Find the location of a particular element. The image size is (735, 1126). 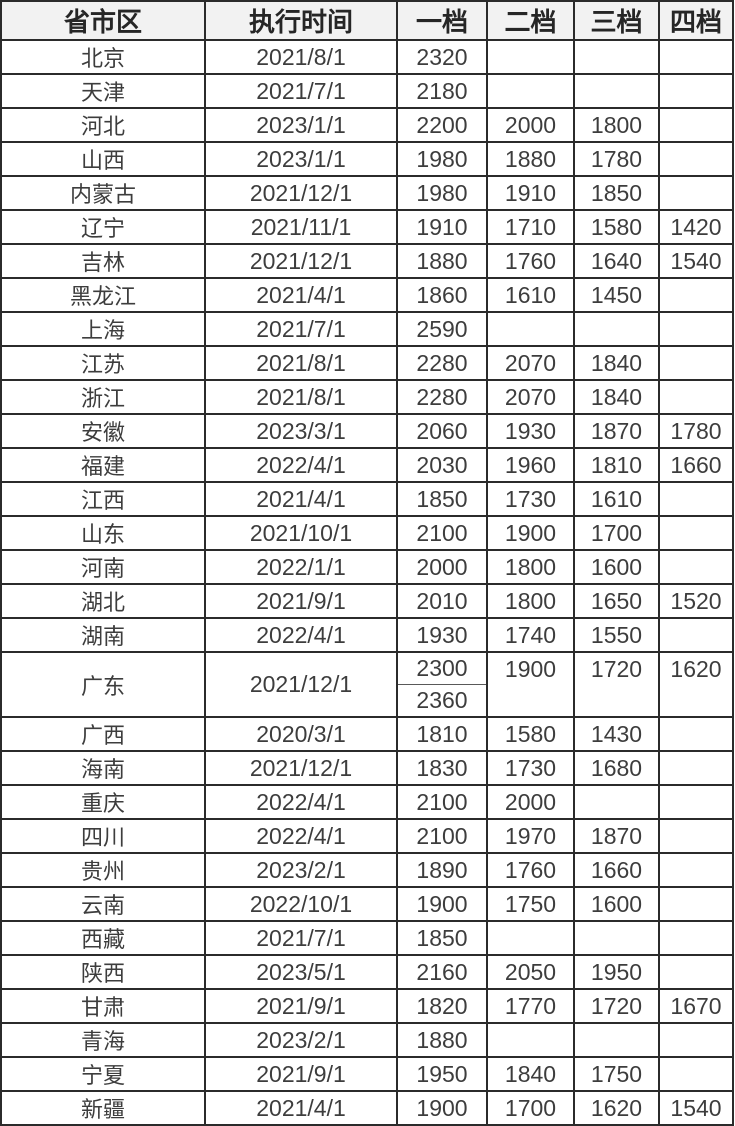

cell-region: 辽宁 is located at coordinates (103, 227).